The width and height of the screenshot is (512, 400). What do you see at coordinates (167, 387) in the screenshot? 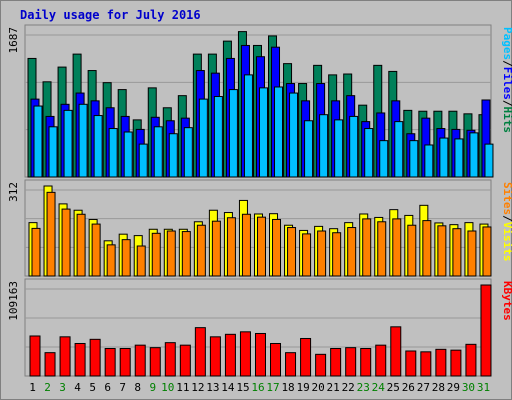
I see `x-tick-label-10: 10` at bounding box center [167, 387].